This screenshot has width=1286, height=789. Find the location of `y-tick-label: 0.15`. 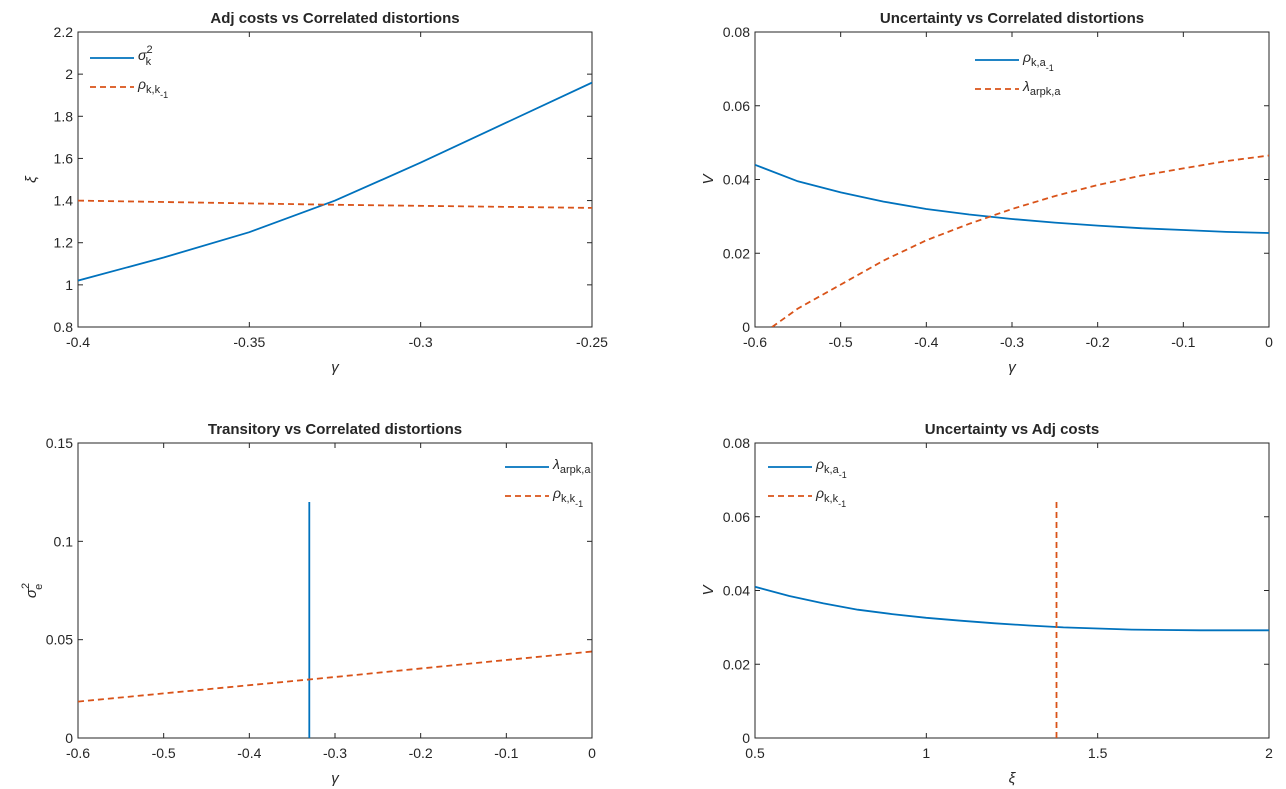

y-tick-label: 0.15 is located at coordinates (59, 443).